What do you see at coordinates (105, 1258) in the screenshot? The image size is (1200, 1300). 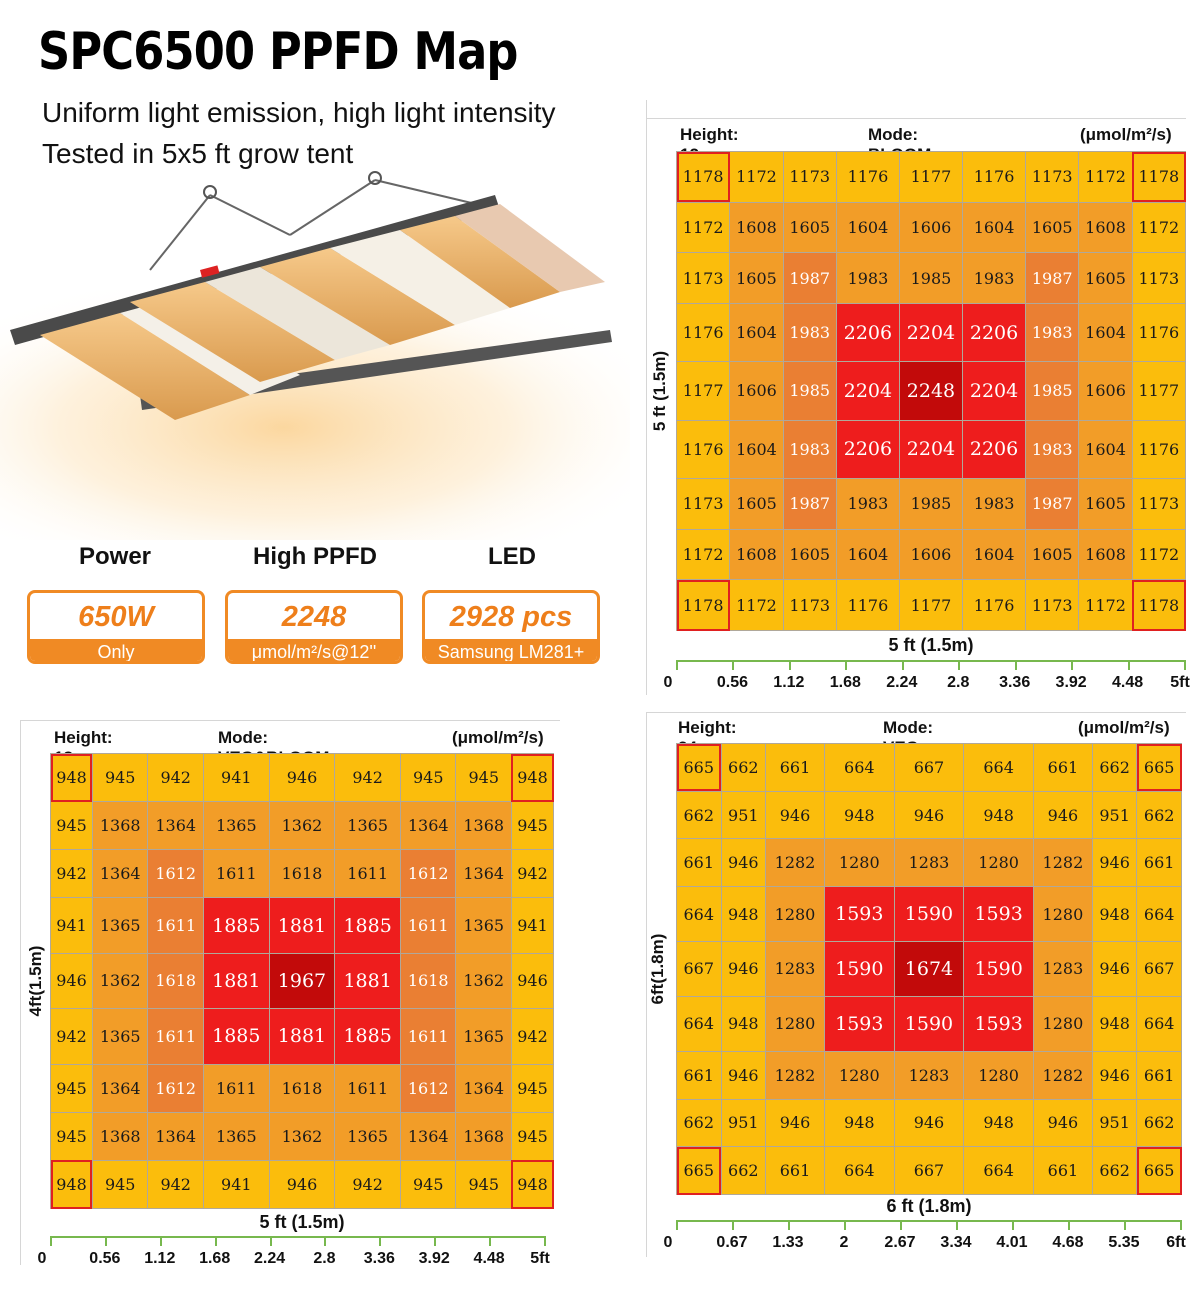 I see `scale-tick-label: 0.56` at bounding box center [105, 1258].